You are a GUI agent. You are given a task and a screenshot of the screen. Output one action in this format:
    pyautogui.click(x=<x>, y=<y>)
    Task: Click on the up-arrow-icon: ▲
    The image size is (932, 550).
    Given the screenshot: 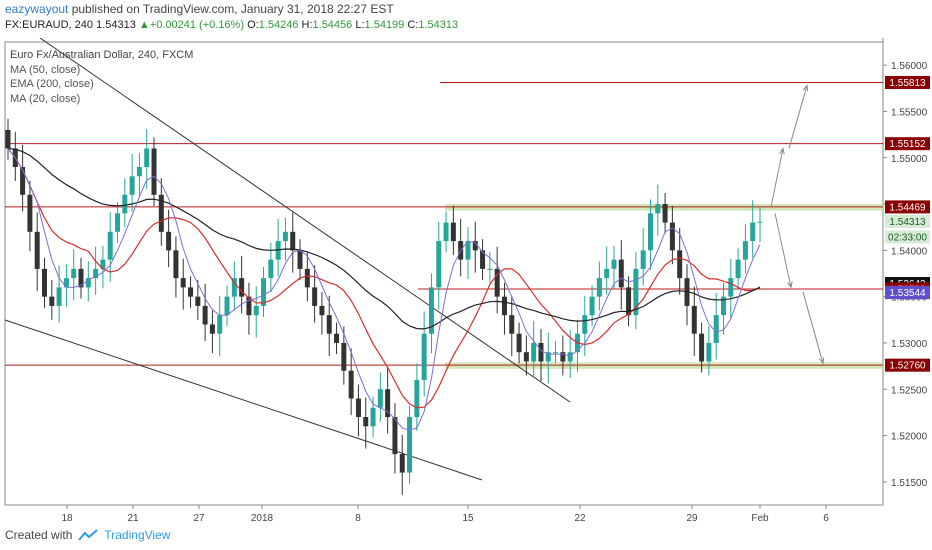 What is the action you would take?
    pyautogui.click(x=144, y=25)
    